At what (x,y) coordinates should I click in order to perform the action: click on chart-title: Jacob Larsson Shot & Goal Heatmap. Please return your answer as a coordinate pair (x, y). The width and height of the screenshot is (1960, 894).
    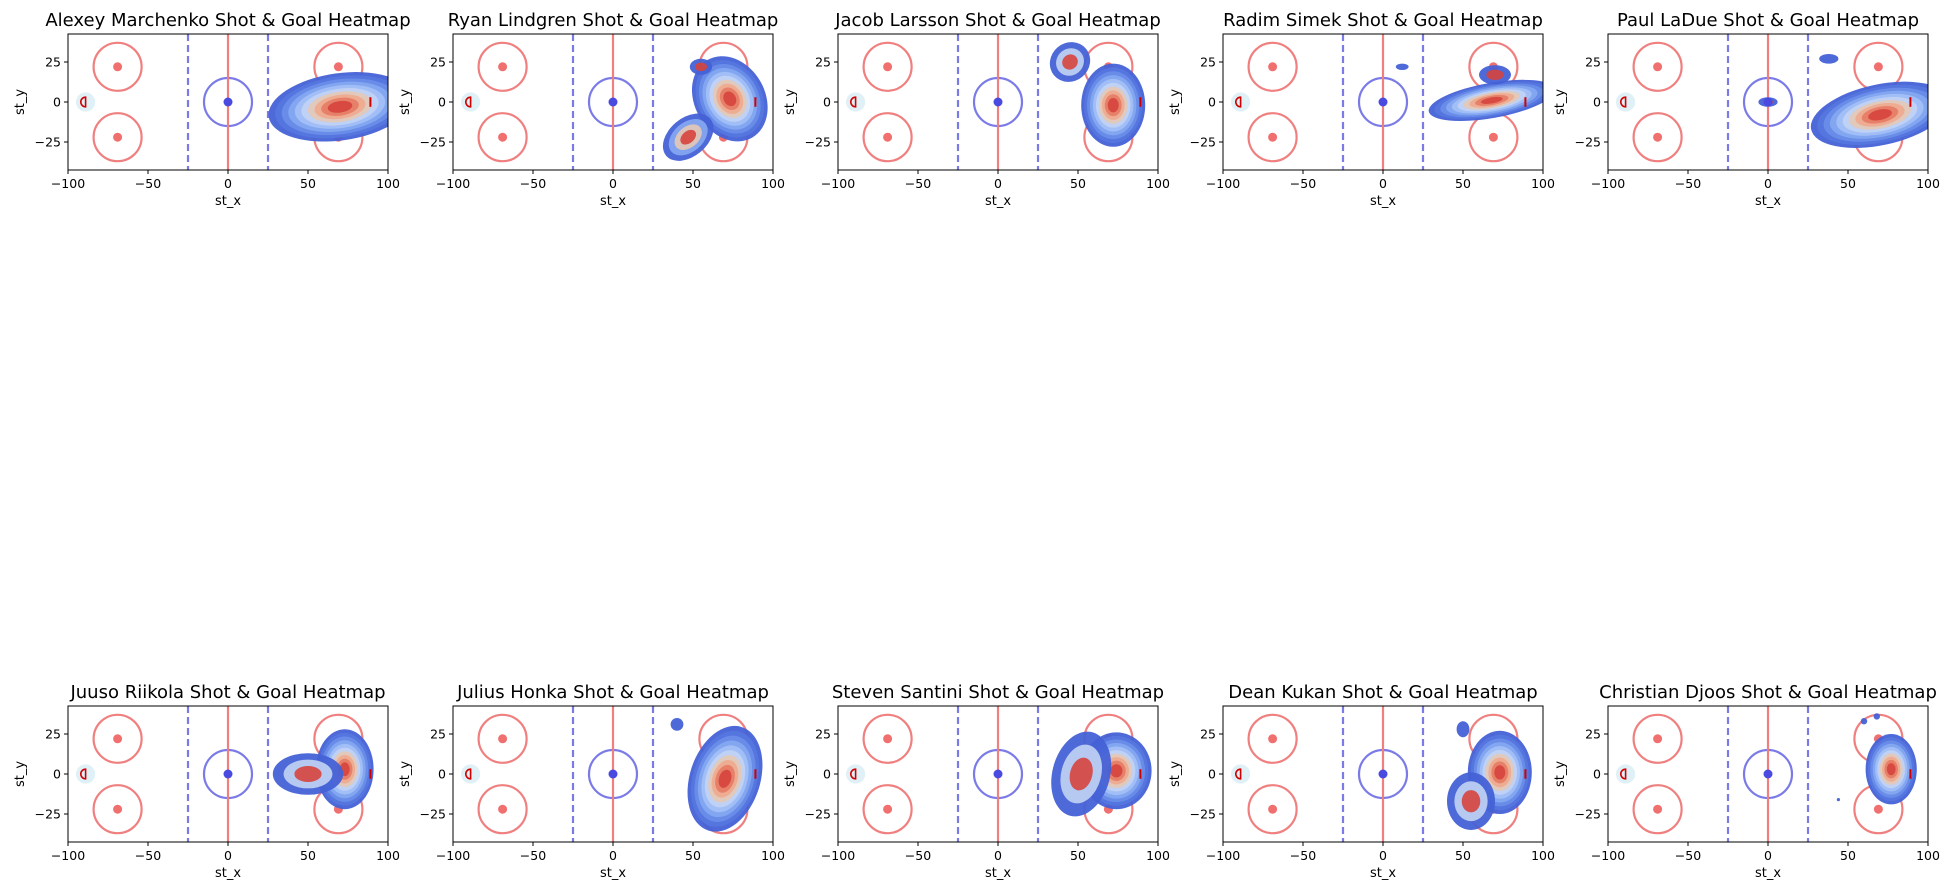
    Looking at the image, I should click on (997, 20).